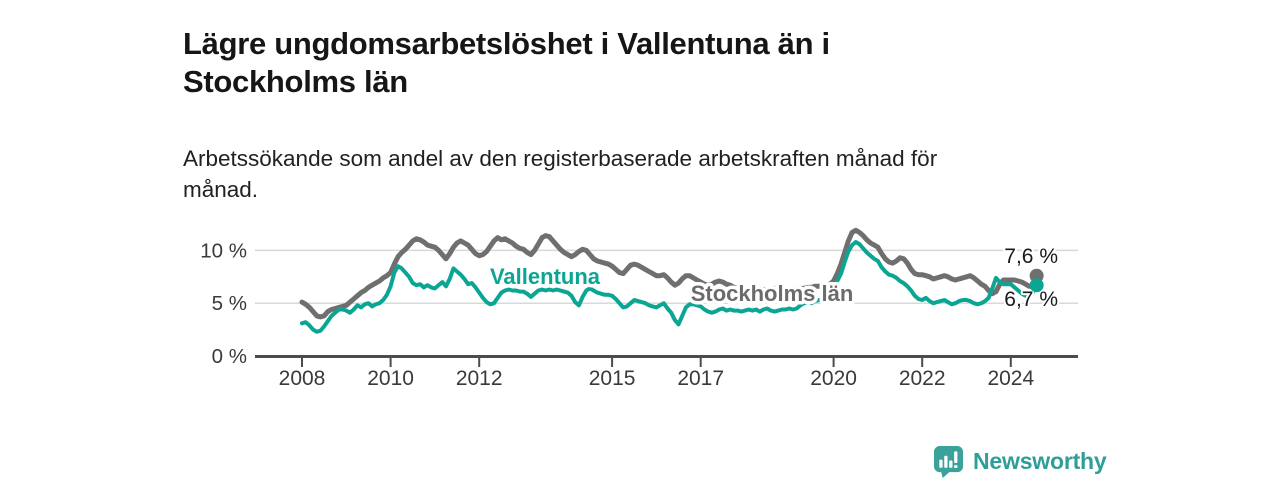 Image resolution: width=1280 pixels, height=480 pixels. What do you see at coordinates (1031, 256) in the screenshot?
I see `end-value-label-stockholms-lan: 7,6 %` at bounding box center [1031, 256].